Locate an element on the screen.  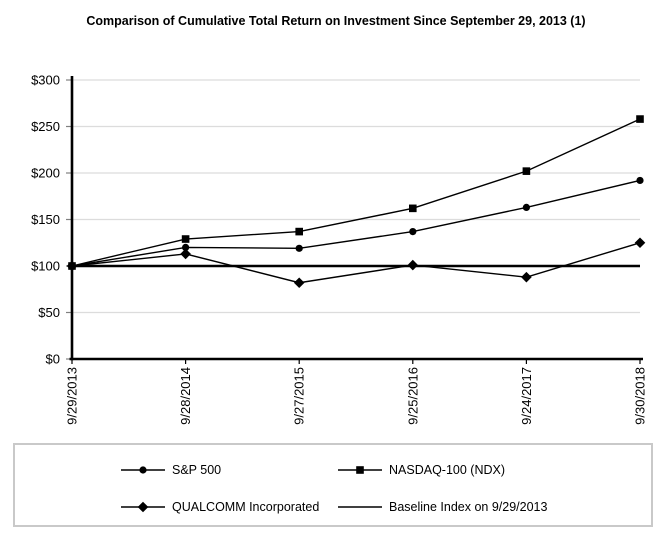
x-axis-label: 9/30/2018 is located at coordinates (640, 396).